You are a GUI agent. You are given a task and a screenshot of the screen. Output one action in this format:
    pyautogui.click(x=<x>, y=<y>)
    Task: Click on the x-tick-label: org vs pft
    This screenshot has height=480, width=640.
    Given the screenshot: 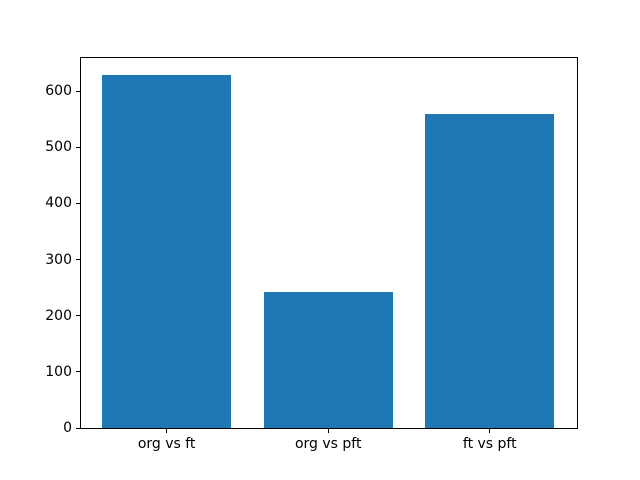 What is the action you would take?
    pyautogui.click(x=328, y=444)
    